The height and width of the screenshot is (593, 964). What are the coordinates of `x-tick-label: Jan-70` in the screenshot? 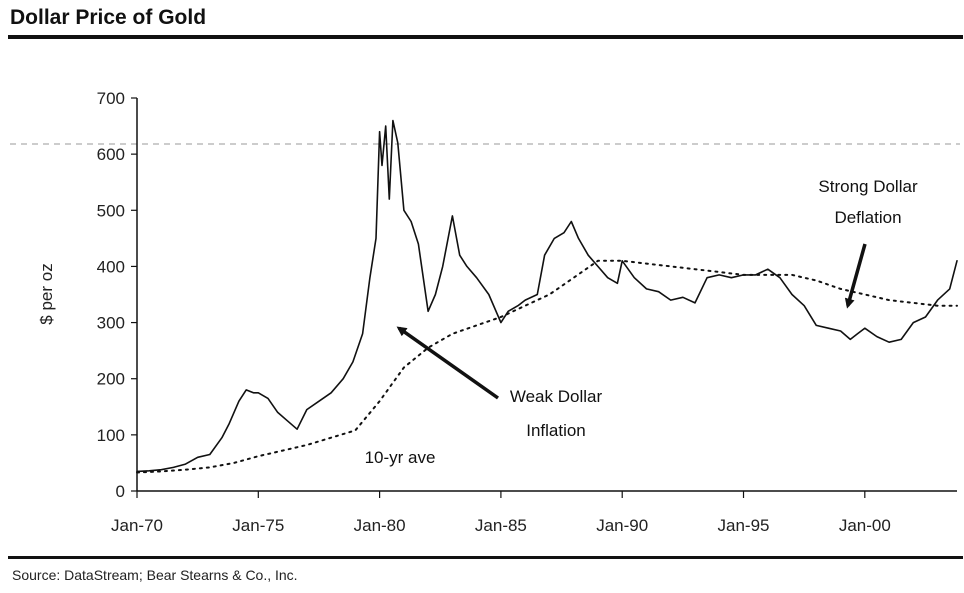 It's located at (137, 525).